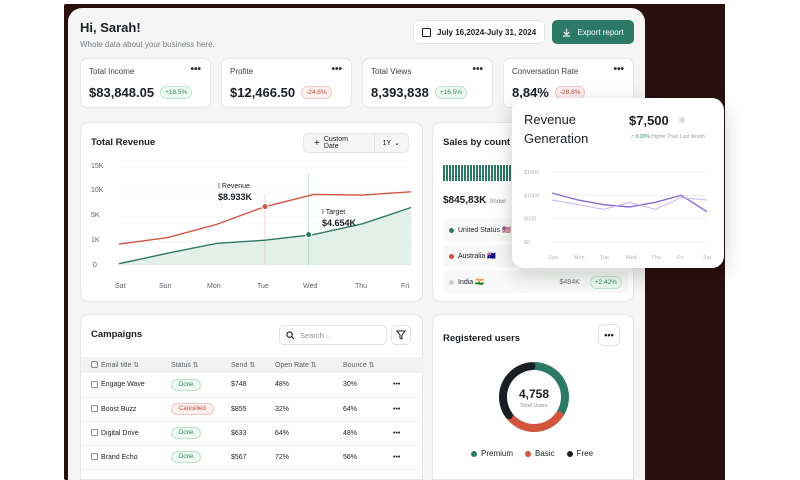  Describe the element at coordinates (252, 385) in the screenshot. I see `table-row: Engage Wave Done $748 48% 30% •••` at that location.